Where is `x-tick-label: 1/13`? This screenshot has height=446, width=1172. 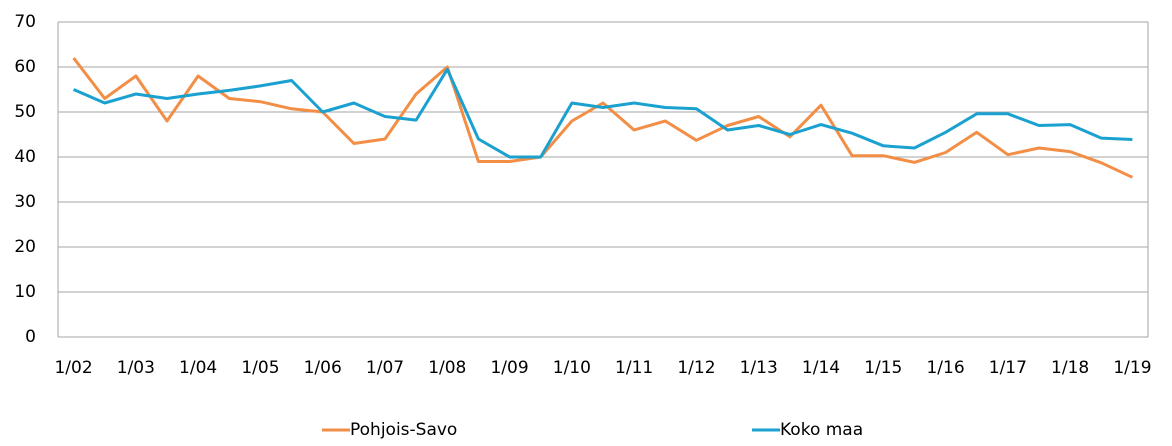
x-tick-label: 1/13 is located at coordinates (759, 368).